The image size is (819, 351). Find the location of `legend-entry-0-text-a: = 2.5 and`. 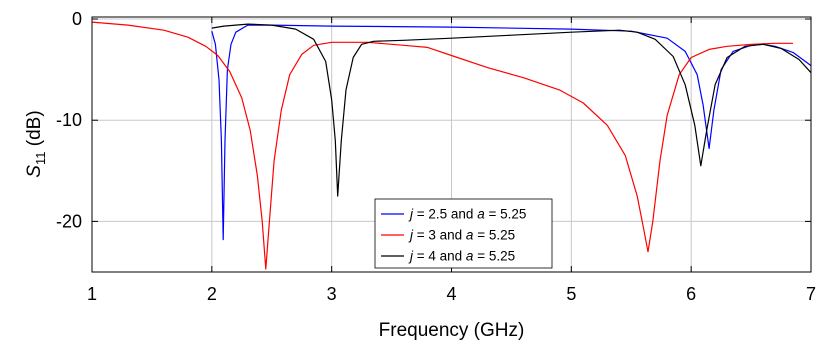

legend-entry-0-text-a: = 2.5 and is located at coordinates (445, 214).